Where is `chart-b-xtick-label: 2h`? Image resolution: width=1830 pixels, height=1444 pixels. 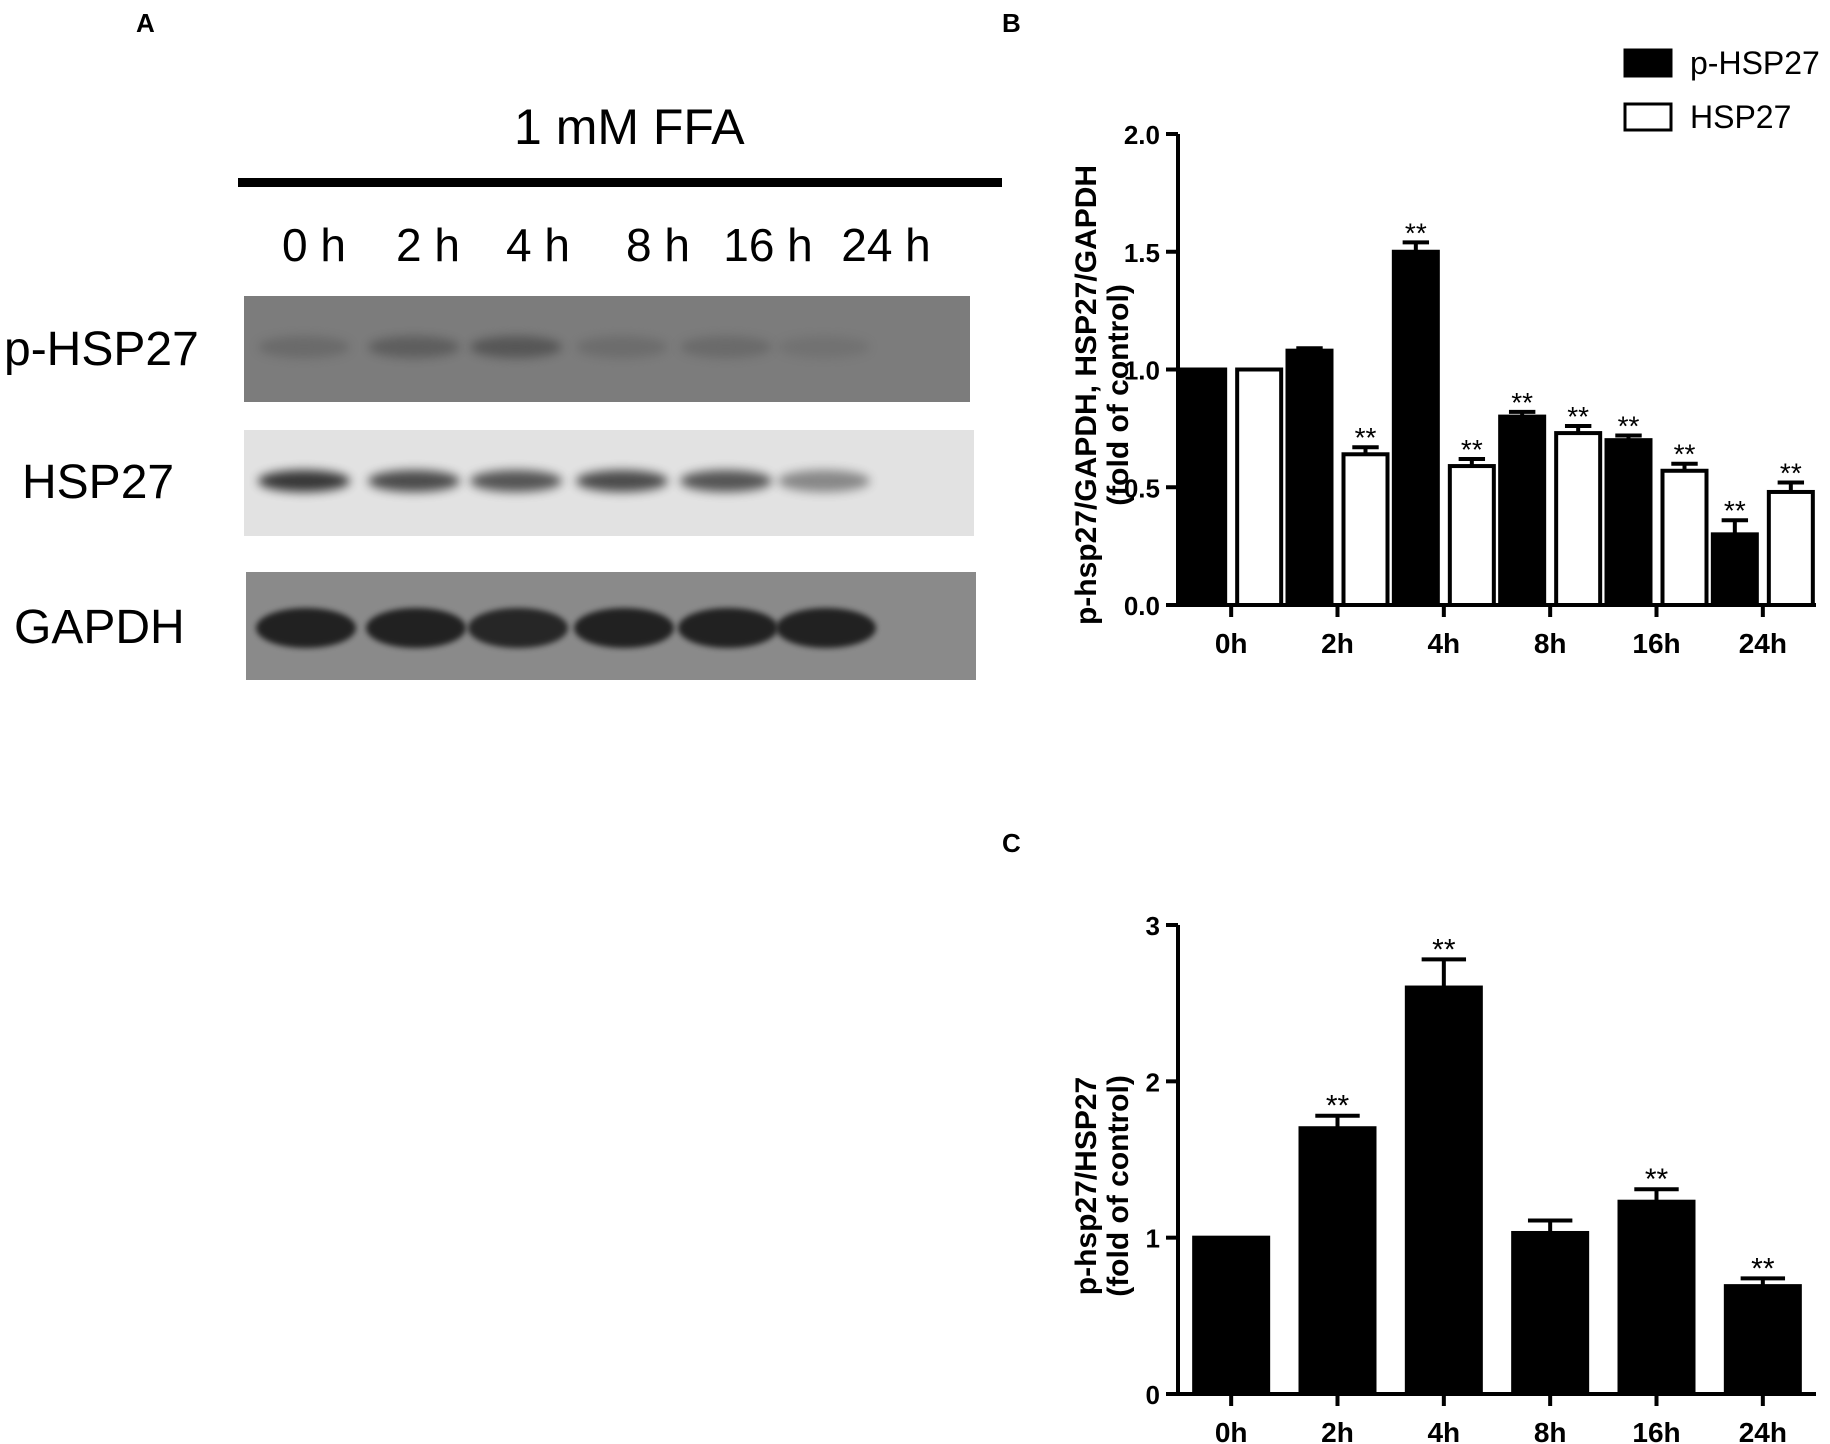 chart-b-xtick-label: 2h is located at coordinates (1337, 643).